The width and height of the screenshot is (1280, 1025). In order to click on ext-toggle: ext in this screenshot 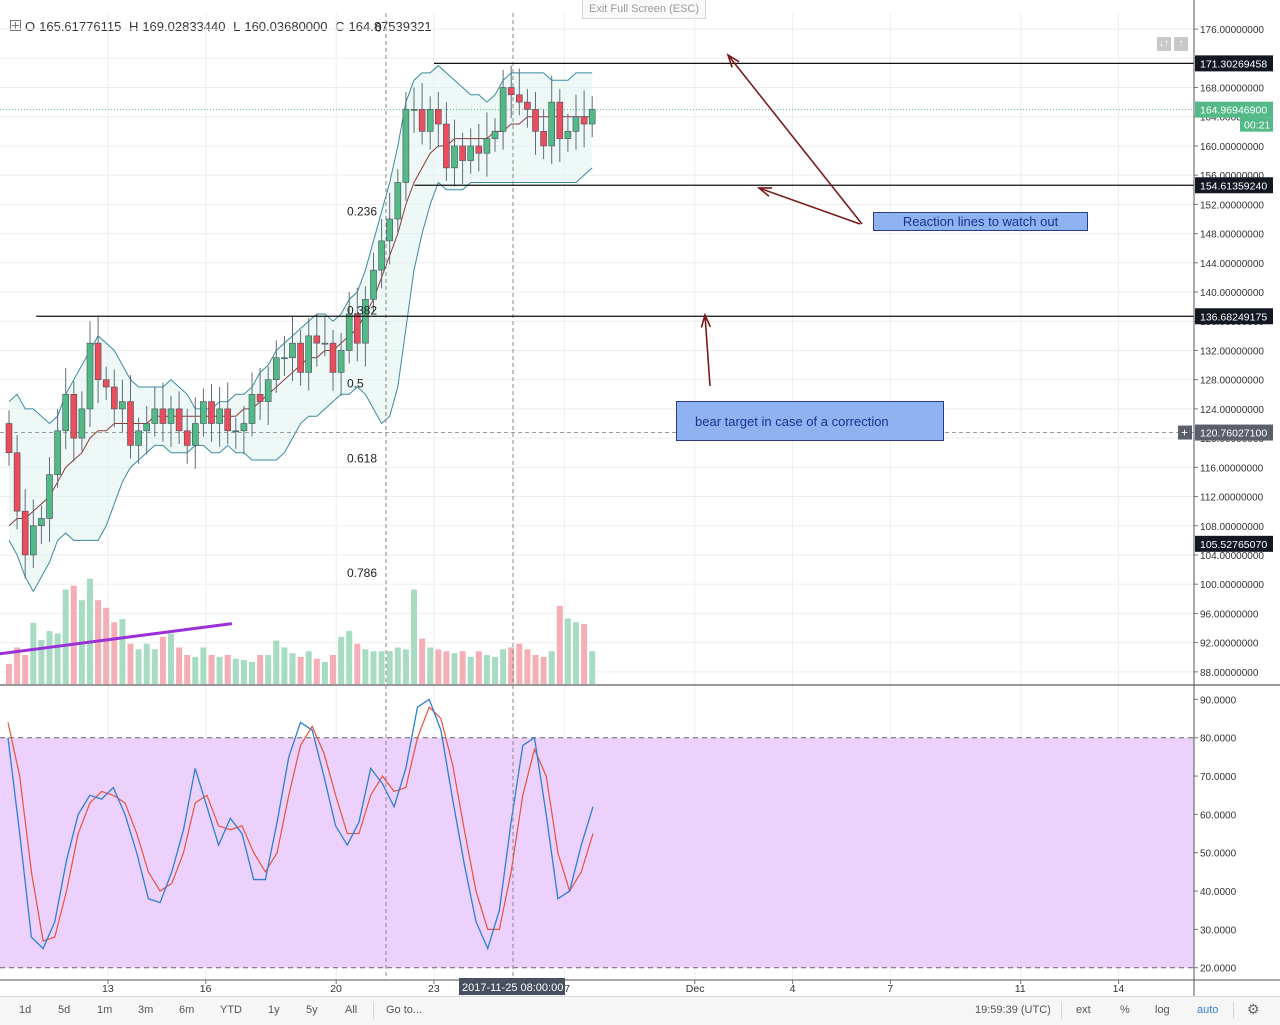, I will do `click(1083, 1010)`.